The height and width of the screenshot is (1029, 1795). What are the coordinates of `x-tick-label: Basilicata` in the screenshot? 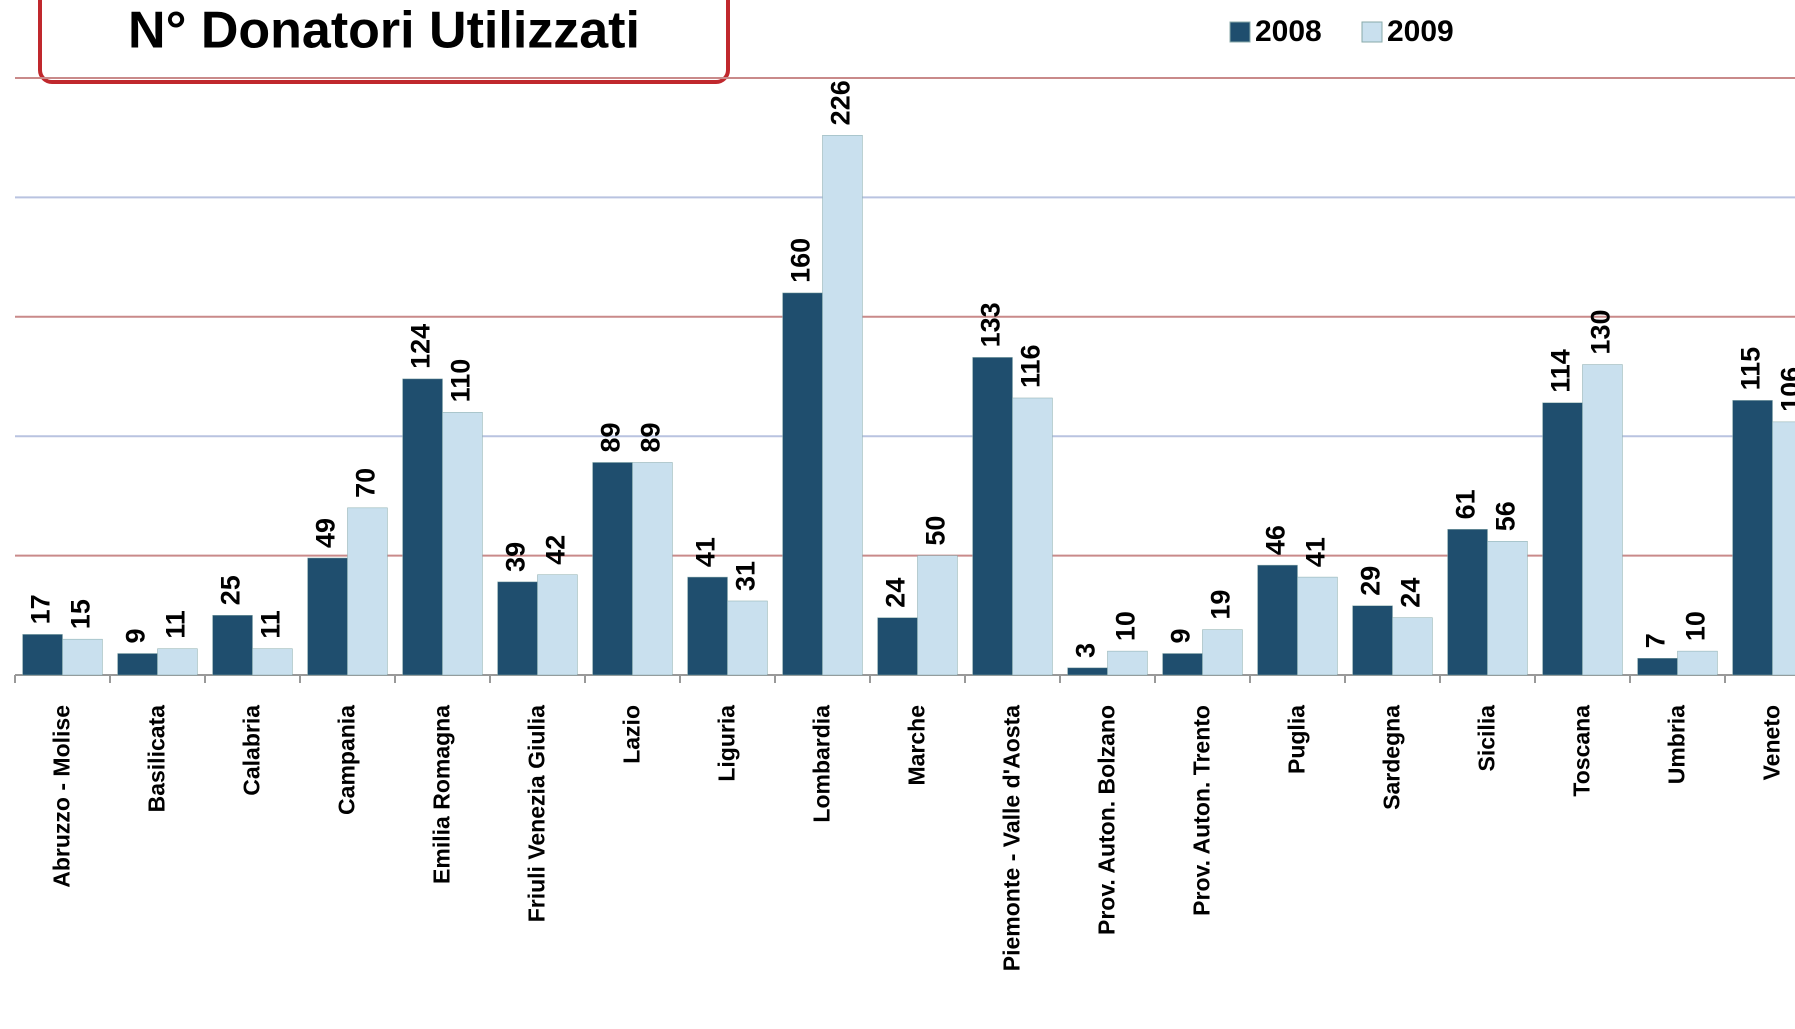 It's located at (157, 759).